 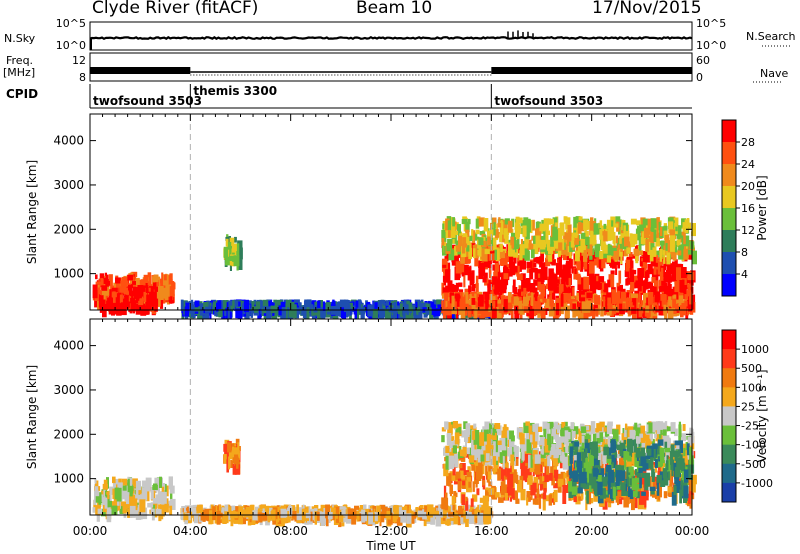 I want to click on freq-tick-left-top: 12, so click(x=79, y=60).